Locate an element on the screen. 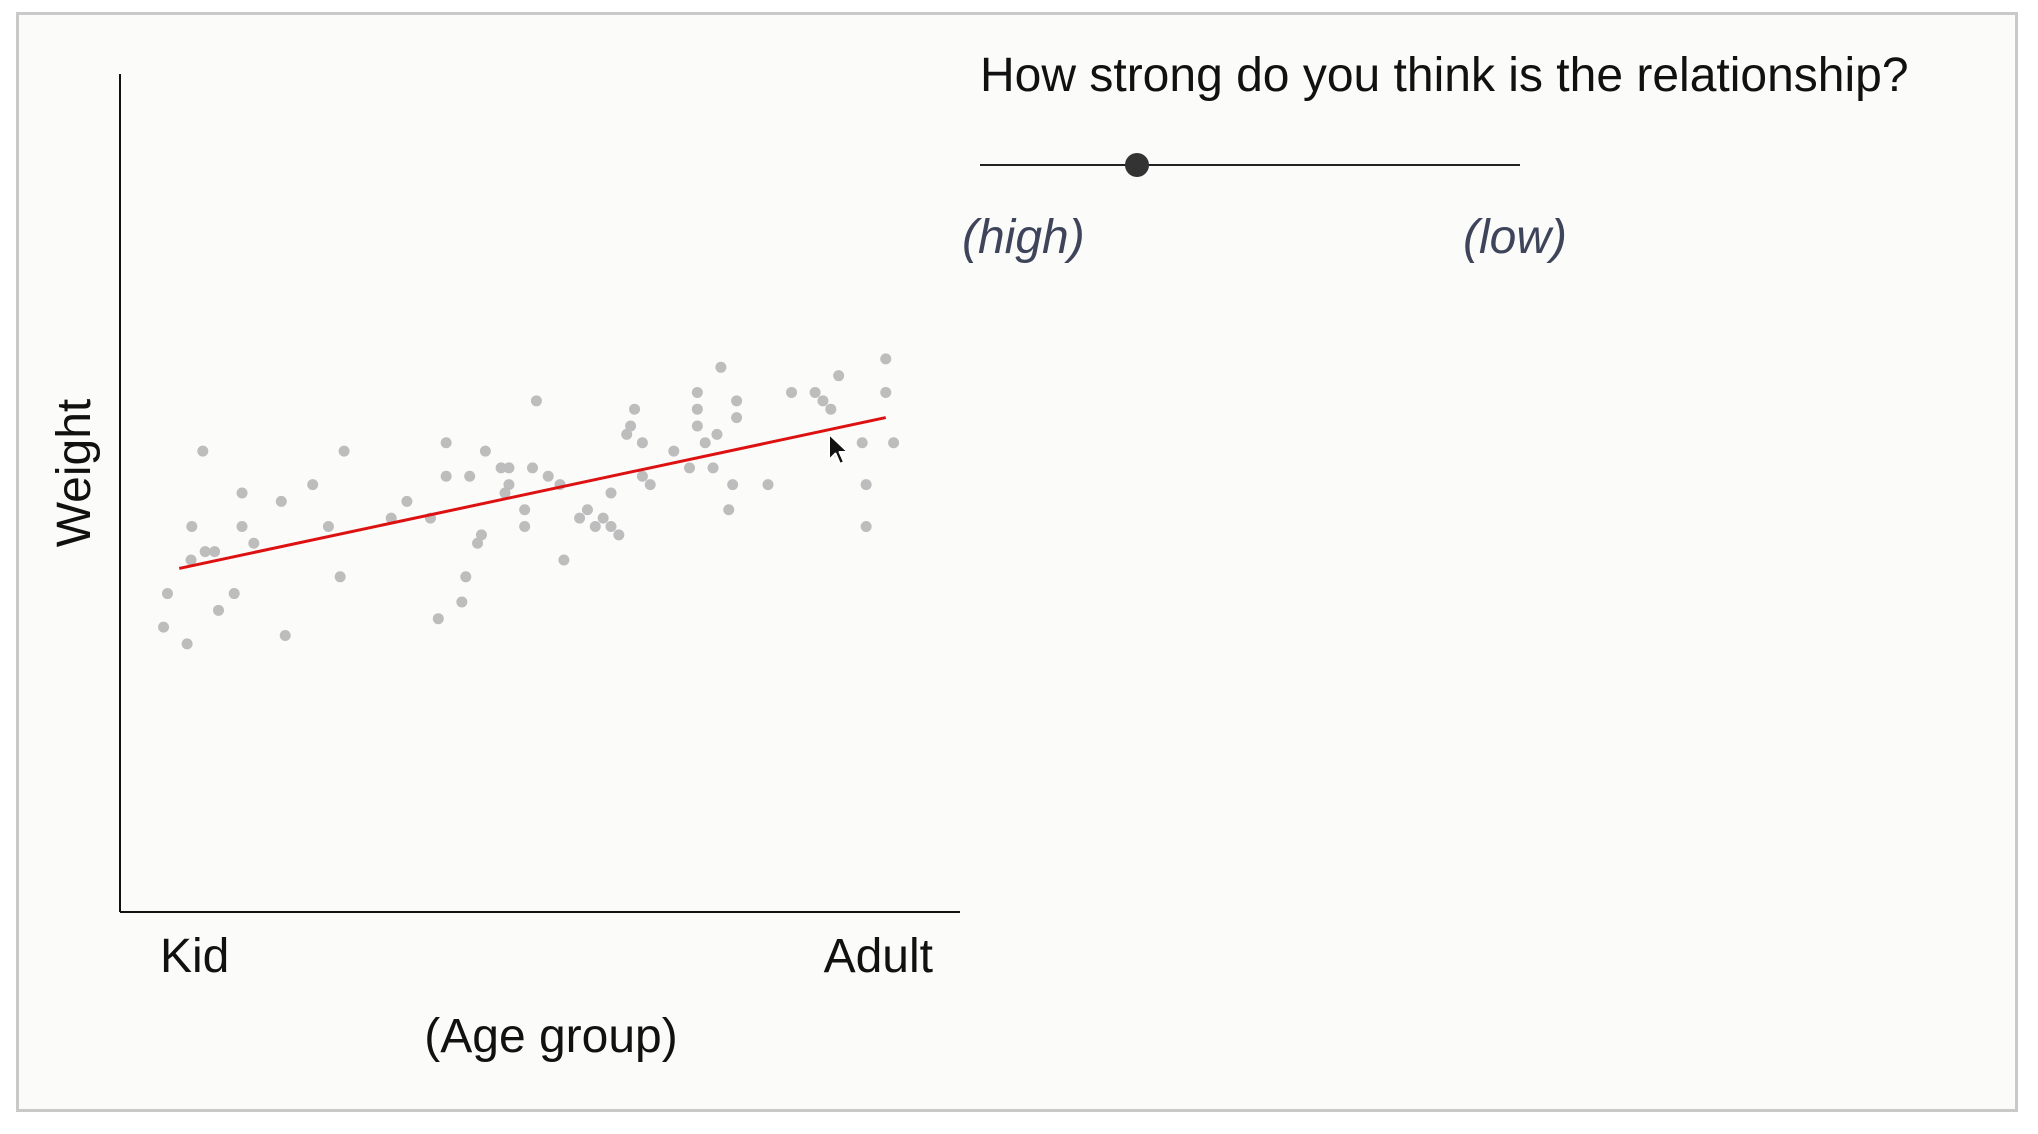 The image size is (2038, 1134). trend-line is located at coordinates (532, 493).